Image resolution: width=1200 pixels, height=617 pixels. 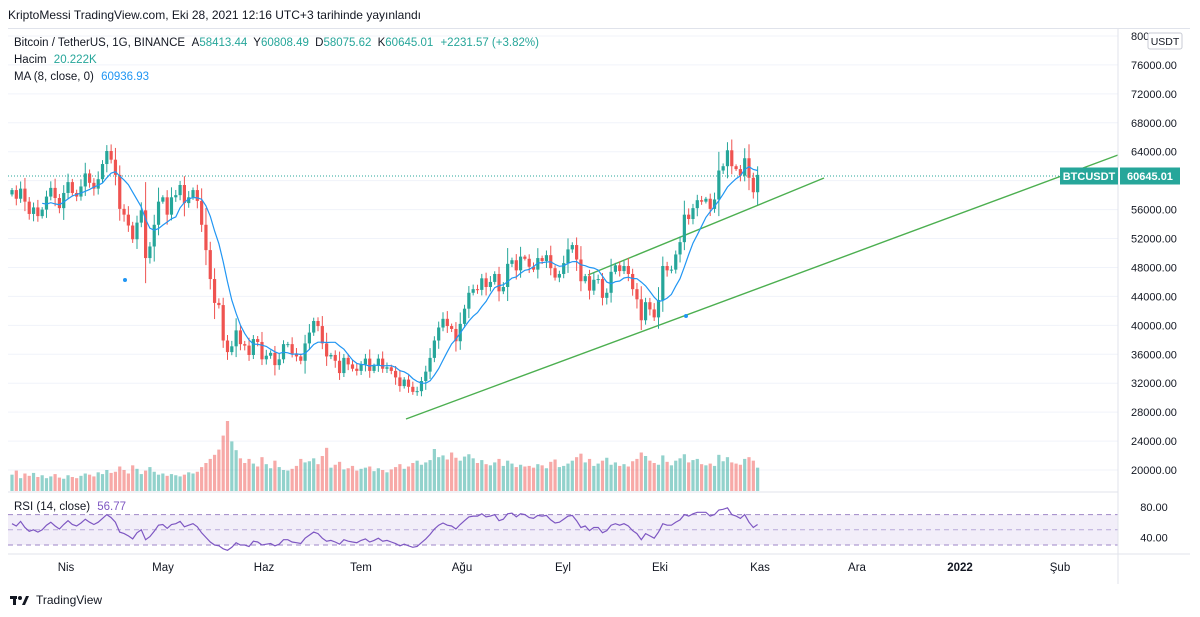 What do you see at coordinates (563, 521) in the screenshot?
I see `rsi-pane: RSI (14, close) 56.77` at bounding box center [563, 521].